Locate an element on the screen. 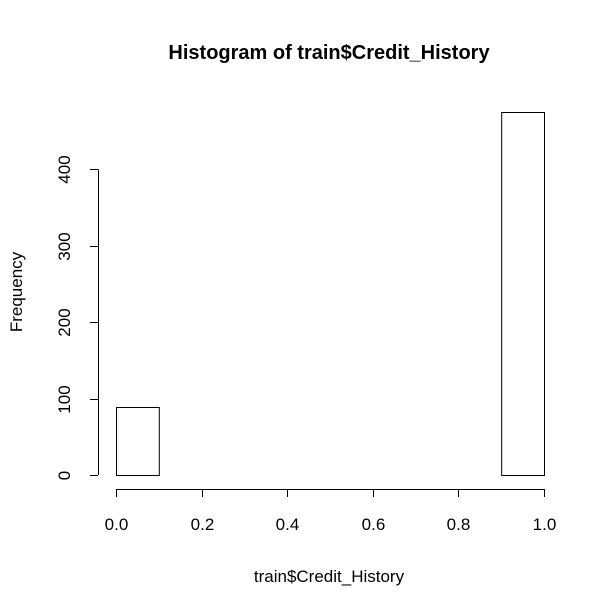 The width and height of the screenshot is (612, 612). x-tick-label: 0.8 is located at coordinates (459, 524).